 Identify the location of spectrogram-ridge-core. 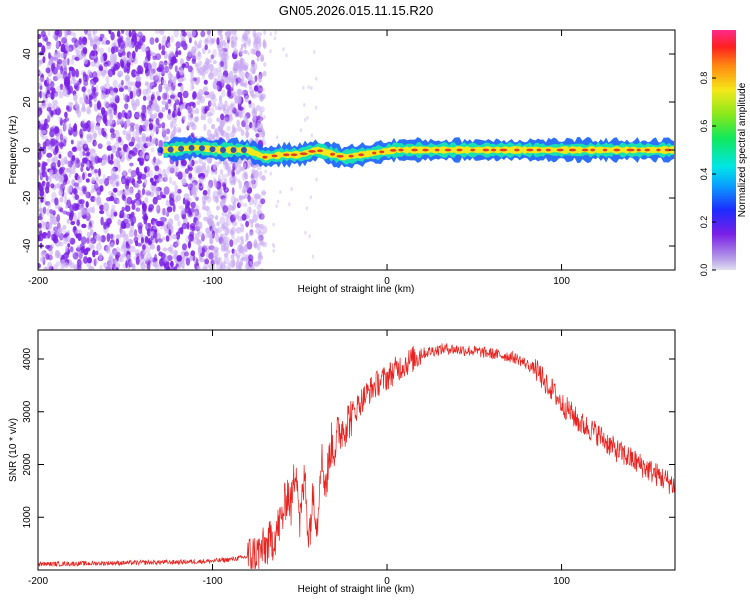
(585, 150).